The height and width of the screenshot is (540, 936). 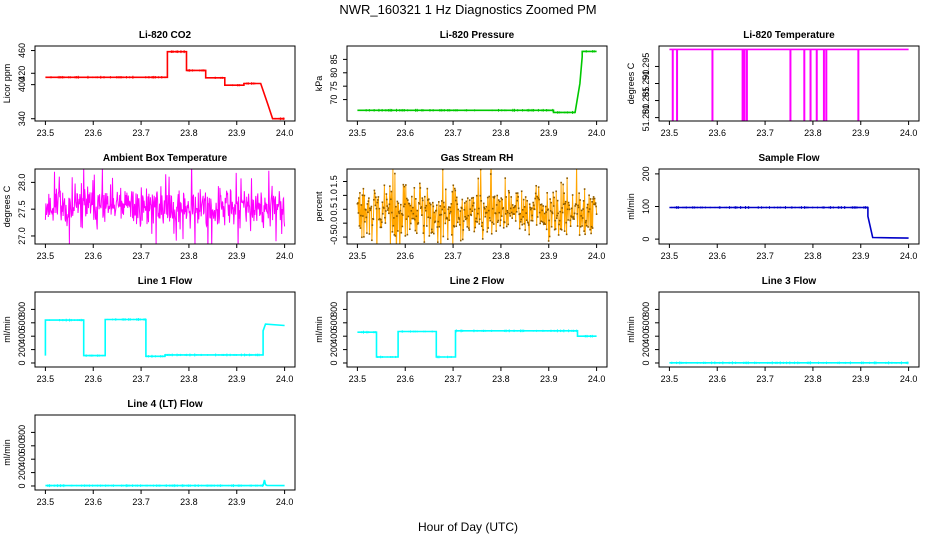 What do you see at coordinates (405, 133) in the screenshot?
I see `x-tick-label: 23.6` at bounding box center [405, 133].